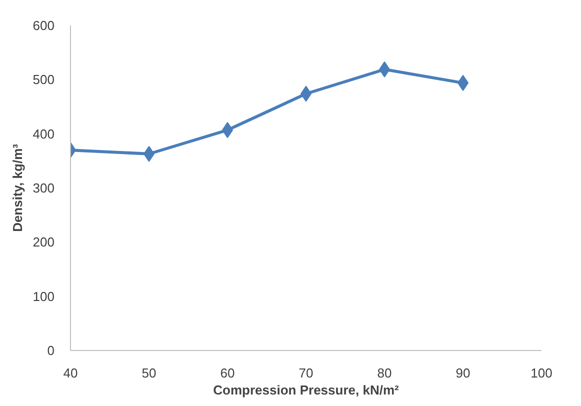 This screenshot has width=581, height=406. I want to click on y-tick-label: 400, so click(43, 134).